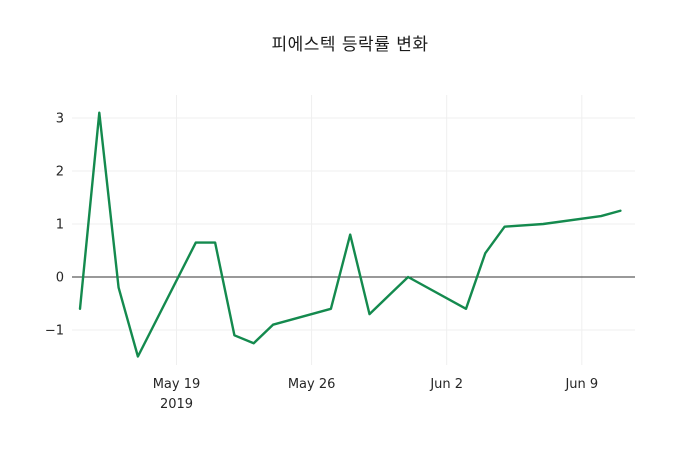 This screenshot has width=700, height=450. Describe the element at coordinates (350, 45) in the screenshot. I see `chart-title: 피에스텍 등락률 변화` at that location.